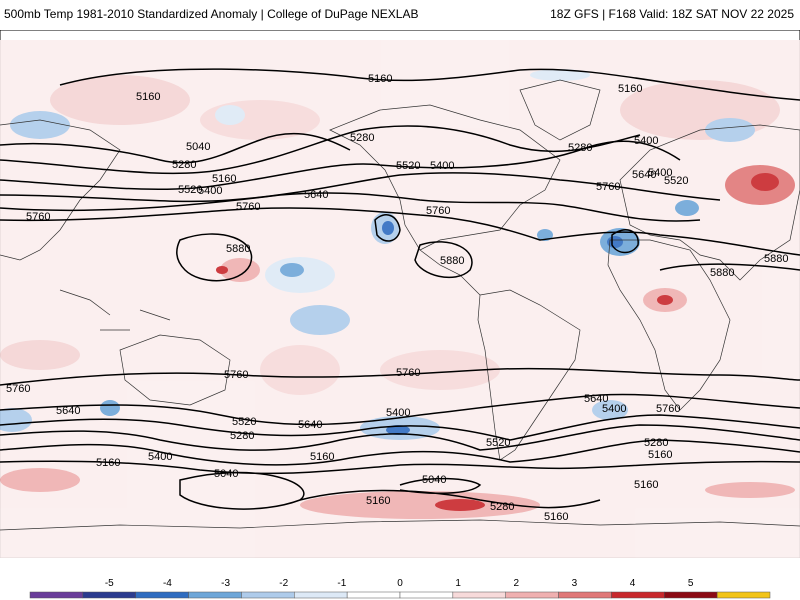 The height and width of the screenshot is (600, 800). I want to click on contour-5880-africa, so click(729, 267).